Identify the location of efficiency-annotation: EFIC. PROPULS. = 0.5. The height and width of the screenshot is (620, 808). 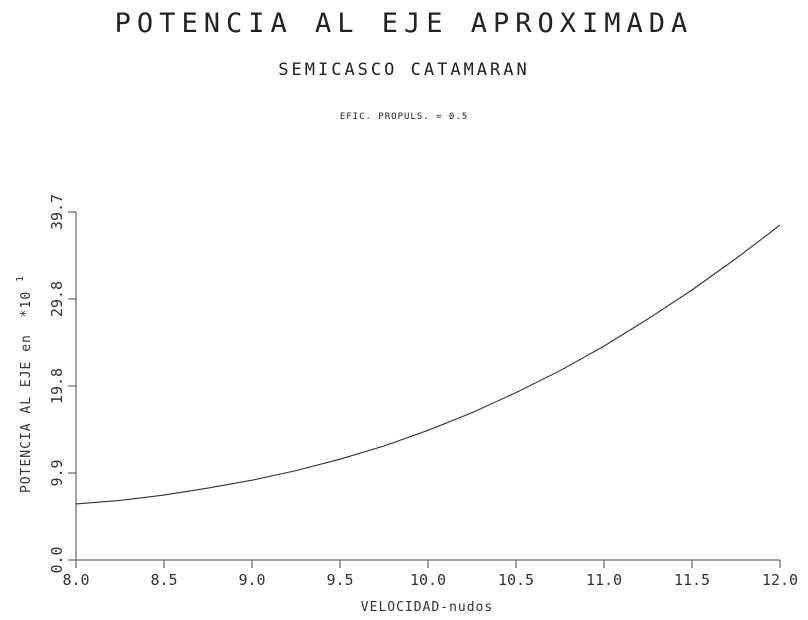
(404, 117).